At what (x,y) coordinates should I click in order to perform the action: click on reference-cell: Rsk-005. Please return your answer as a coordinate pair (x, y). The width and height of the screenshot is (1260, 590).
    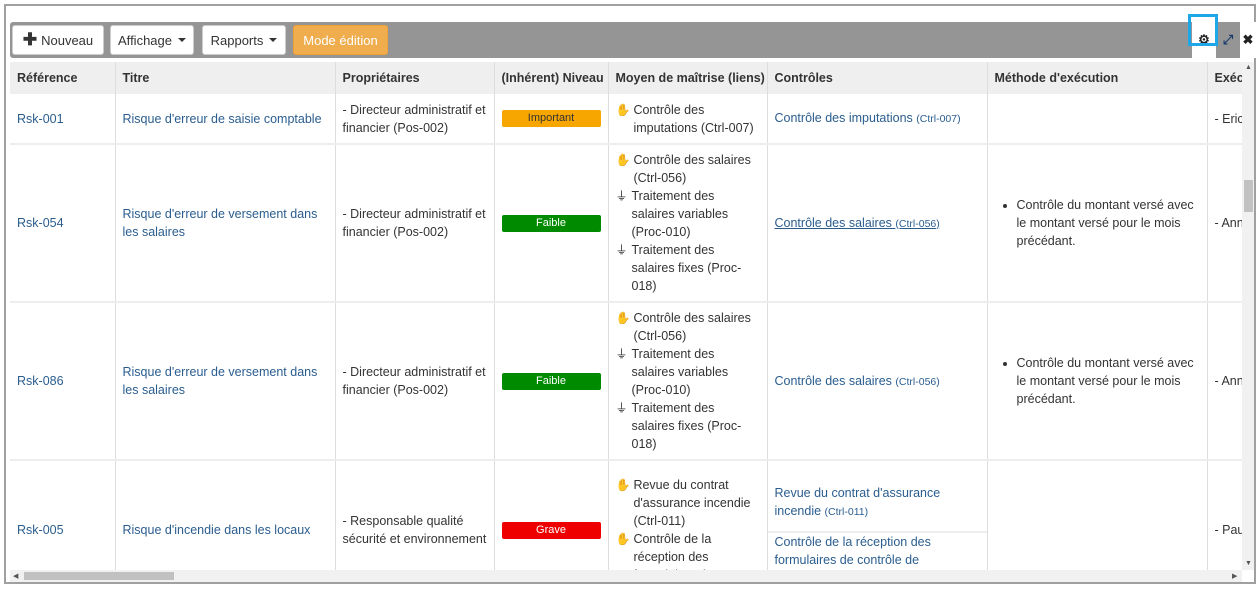
    Looking at the image, I should click on (63, 515).